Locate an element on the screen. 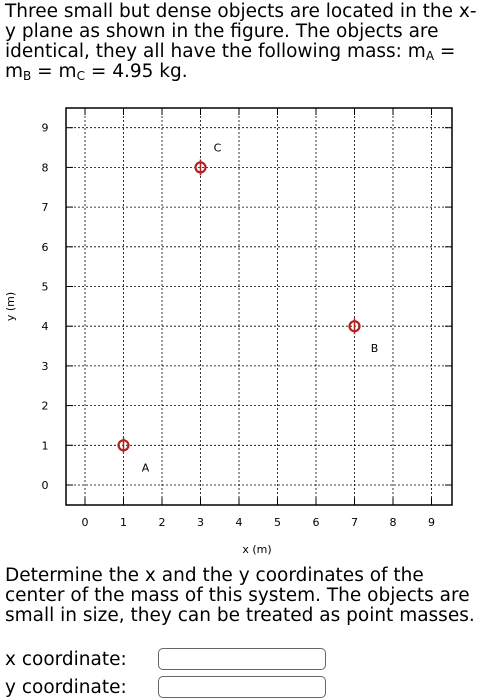 This screenshot has height=700, width=490. x-tick-label: 9 is located at coordinates (431, 522).